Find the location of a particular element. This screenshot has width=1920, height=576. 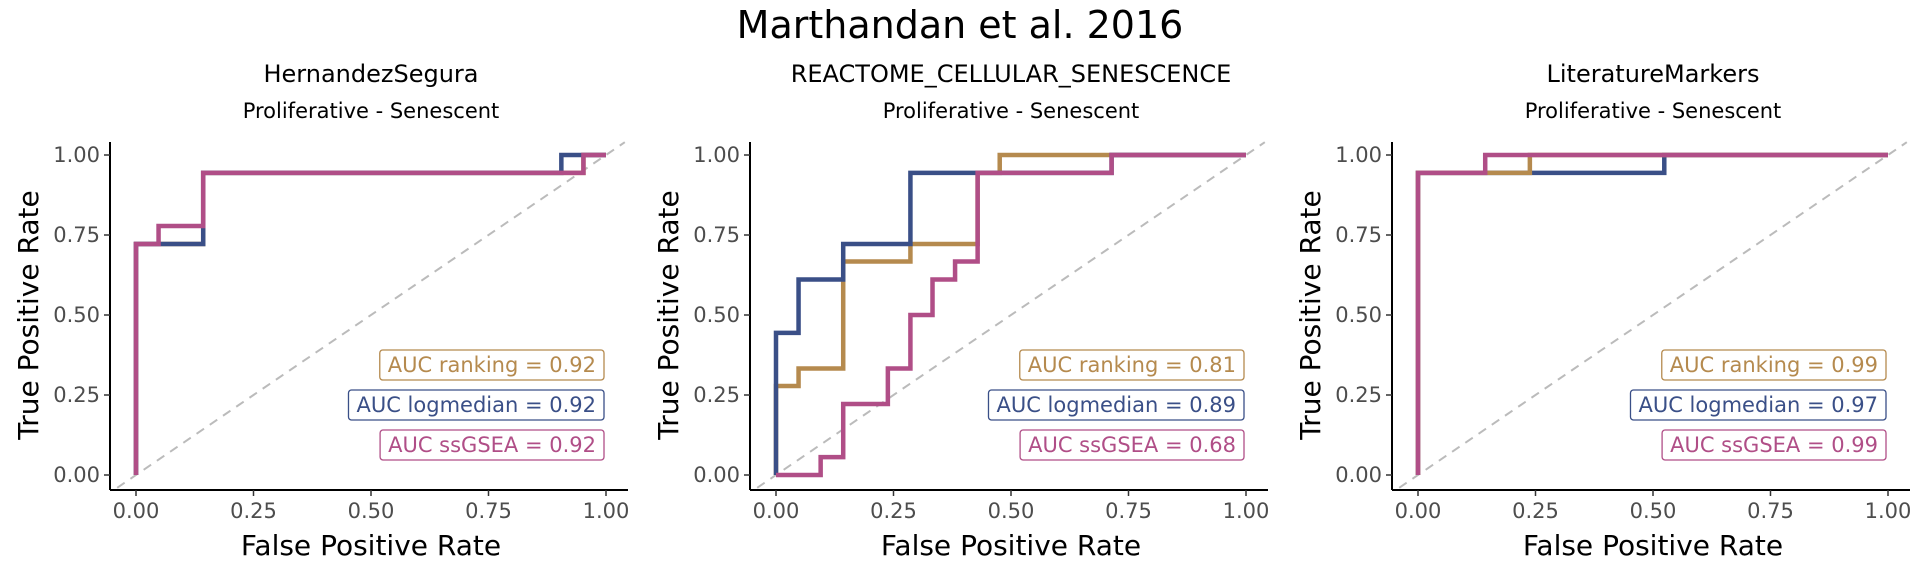

auc-label-text: AUC ssGSEA = 0.92 is located at coordinates (492, 445).